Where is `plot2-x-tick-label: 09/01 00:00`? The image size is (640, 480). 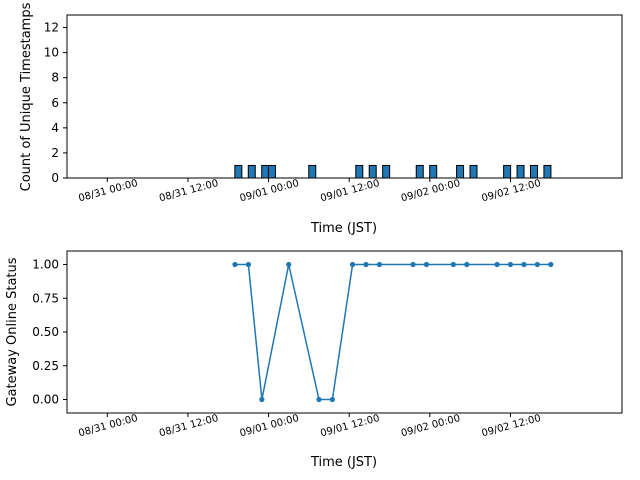
plot2-x-tick-label: 09/01 00:00 is located at coordinates (270, 426).